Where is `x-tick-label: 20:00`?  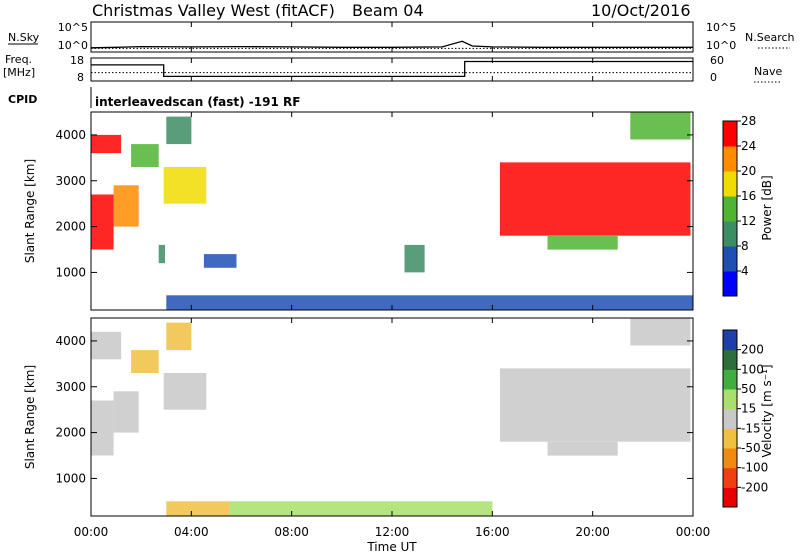
x-tick-label: 20:00 is located at coordinates (592, 532).